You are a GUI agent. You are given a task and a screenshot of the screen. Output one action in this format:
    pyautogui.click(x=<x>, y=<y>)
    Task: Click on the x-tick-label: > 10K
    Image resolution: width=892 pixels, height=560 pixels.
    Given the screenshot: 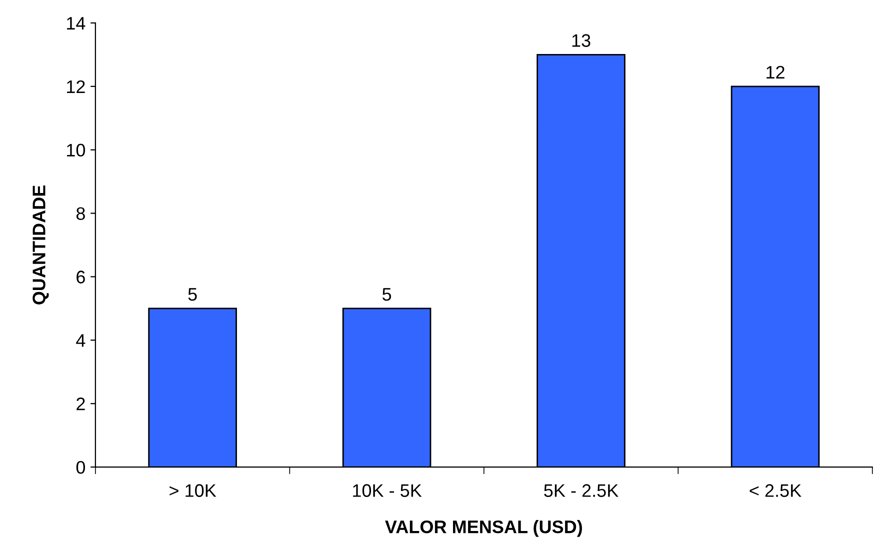 What is the action you would take?
    pyautogui.click(x=193, y=490)
    